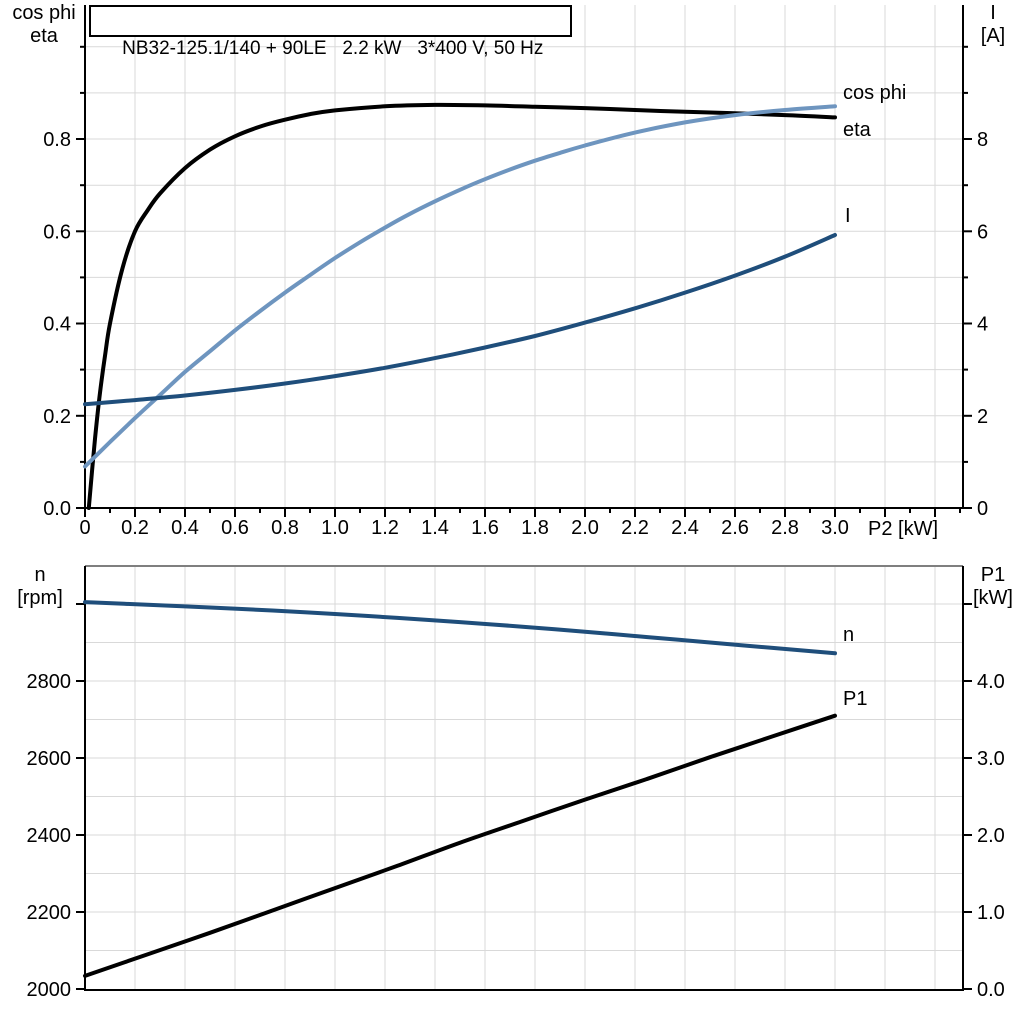 The height and width of the screenshot is (1024, 1024). What do you see at coordinates (44, 13) in the screenshot?
I see `axis-header-line: cos phi` at bounding box center [44, 13].